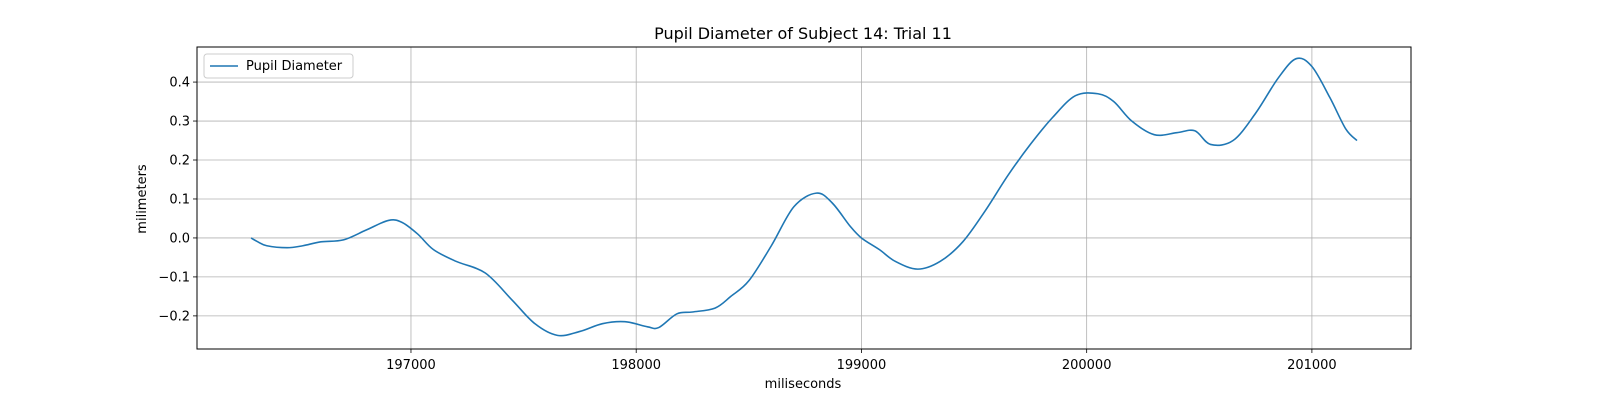 Image resolution: width=1600 pixels, height=400 pixels. What do you see at coordinates (174, 277) in the screenshot?
I see `y-tick-label: −0.1` at bounding box center [174, 277].